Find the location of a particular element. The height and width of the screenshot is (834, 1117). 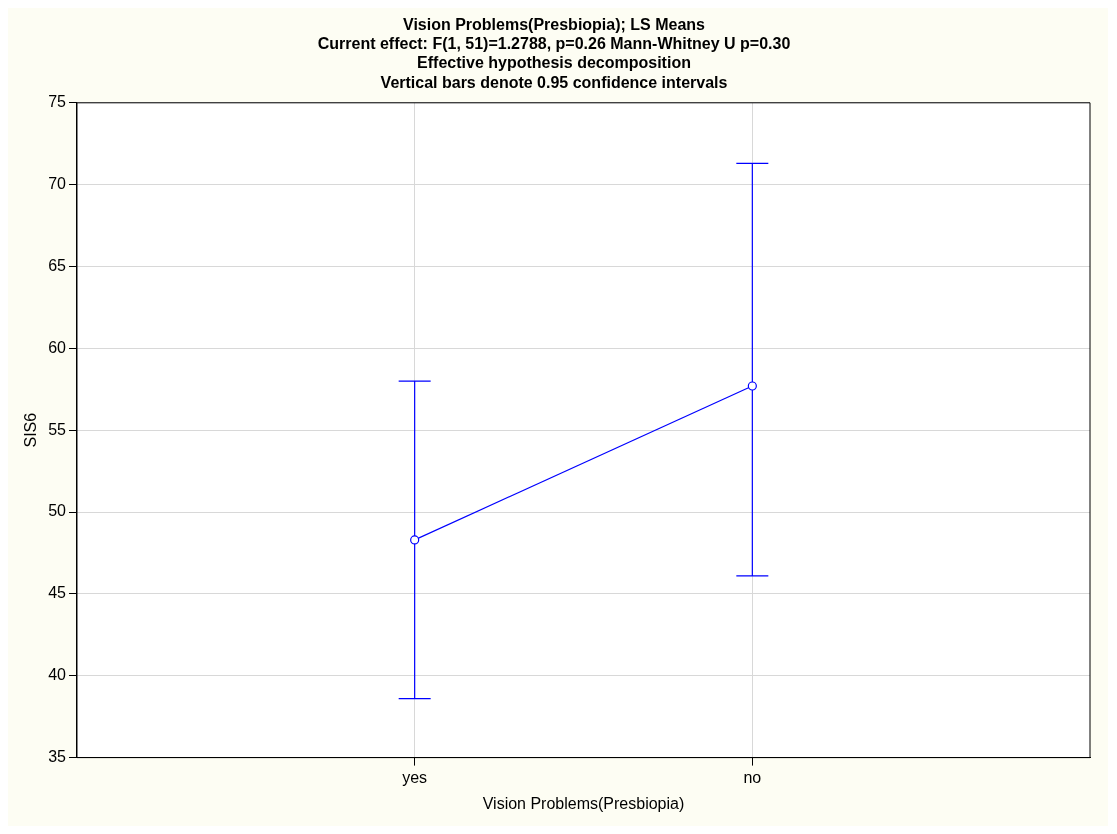

y-axis-title: SIS6 is located at coordinates (31, 430).